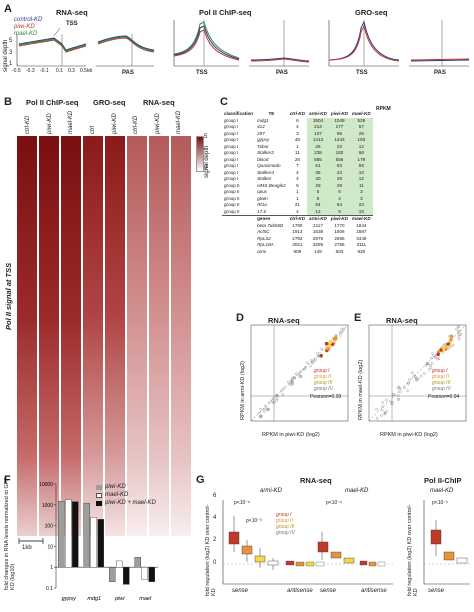  I want to click on box-armi-sense-g3, so click(260, 558).